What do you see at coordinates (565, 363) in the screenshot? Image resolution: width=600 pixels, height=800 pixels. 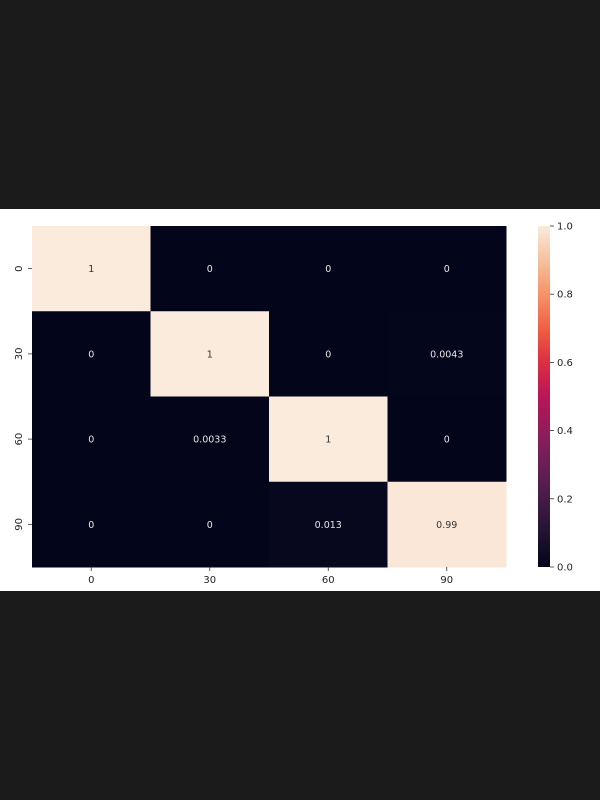 I see `colorbar-tick-label: 0.6` at bounding box center [565, 363].